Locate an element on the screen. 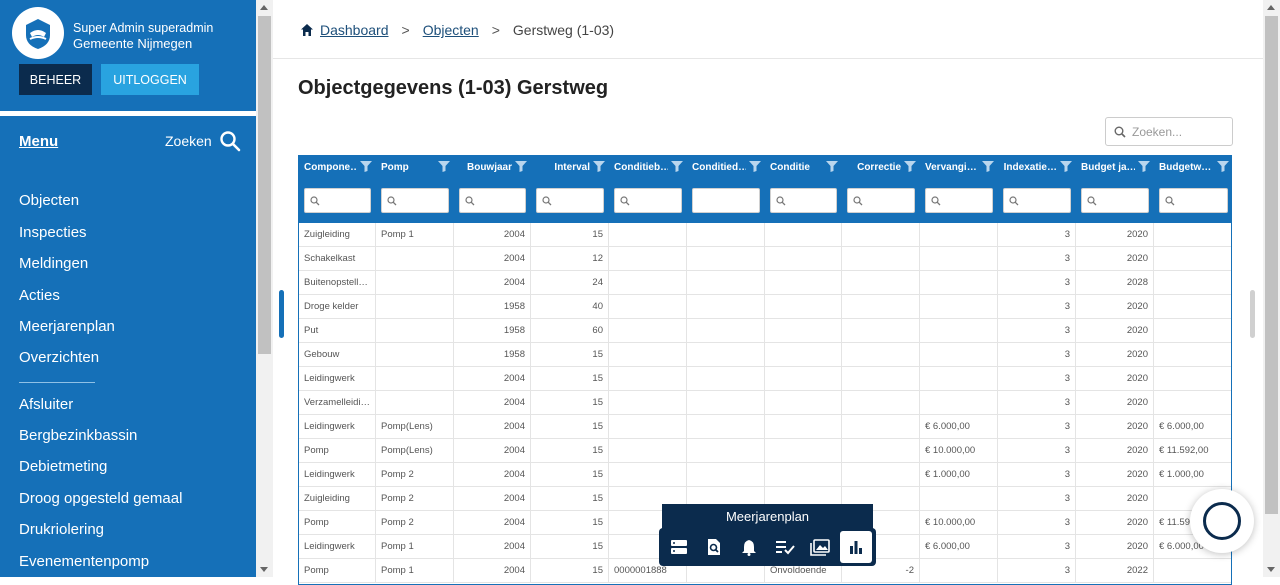 This screenshot has width=1280, height=585. sidebar-item-afsluiter: Afsluiter is located at coordinates (46, 404).